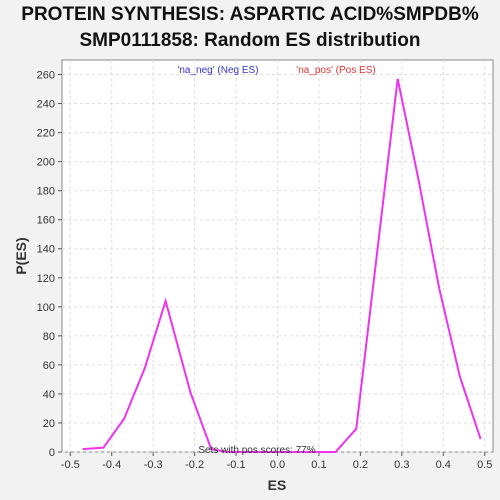  What do you see at coordinates (250, 40) in the screenshot?
I see `chart-title-line2: SMP0111858: Random ES distribution` at bounding box center [250, 40].